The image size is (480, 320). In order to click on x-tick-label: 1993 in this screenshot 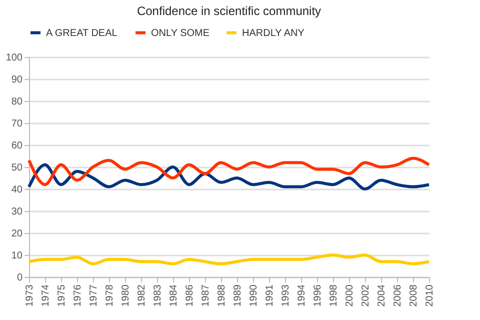, I will do `click(286, 295)`.